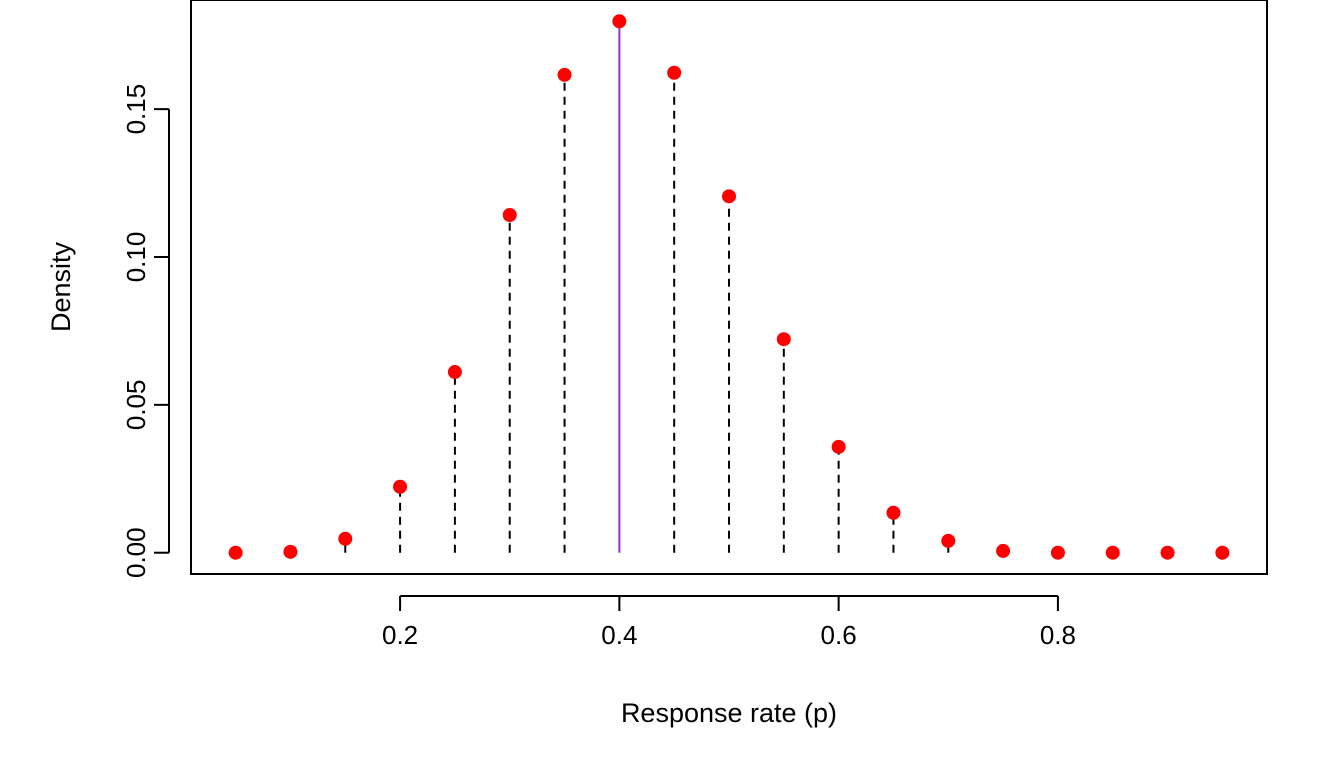 Image resolution: width=1344 pixels, height=773 pixels. I want to click on y-tick-label: 0.05, so click(136, 405).